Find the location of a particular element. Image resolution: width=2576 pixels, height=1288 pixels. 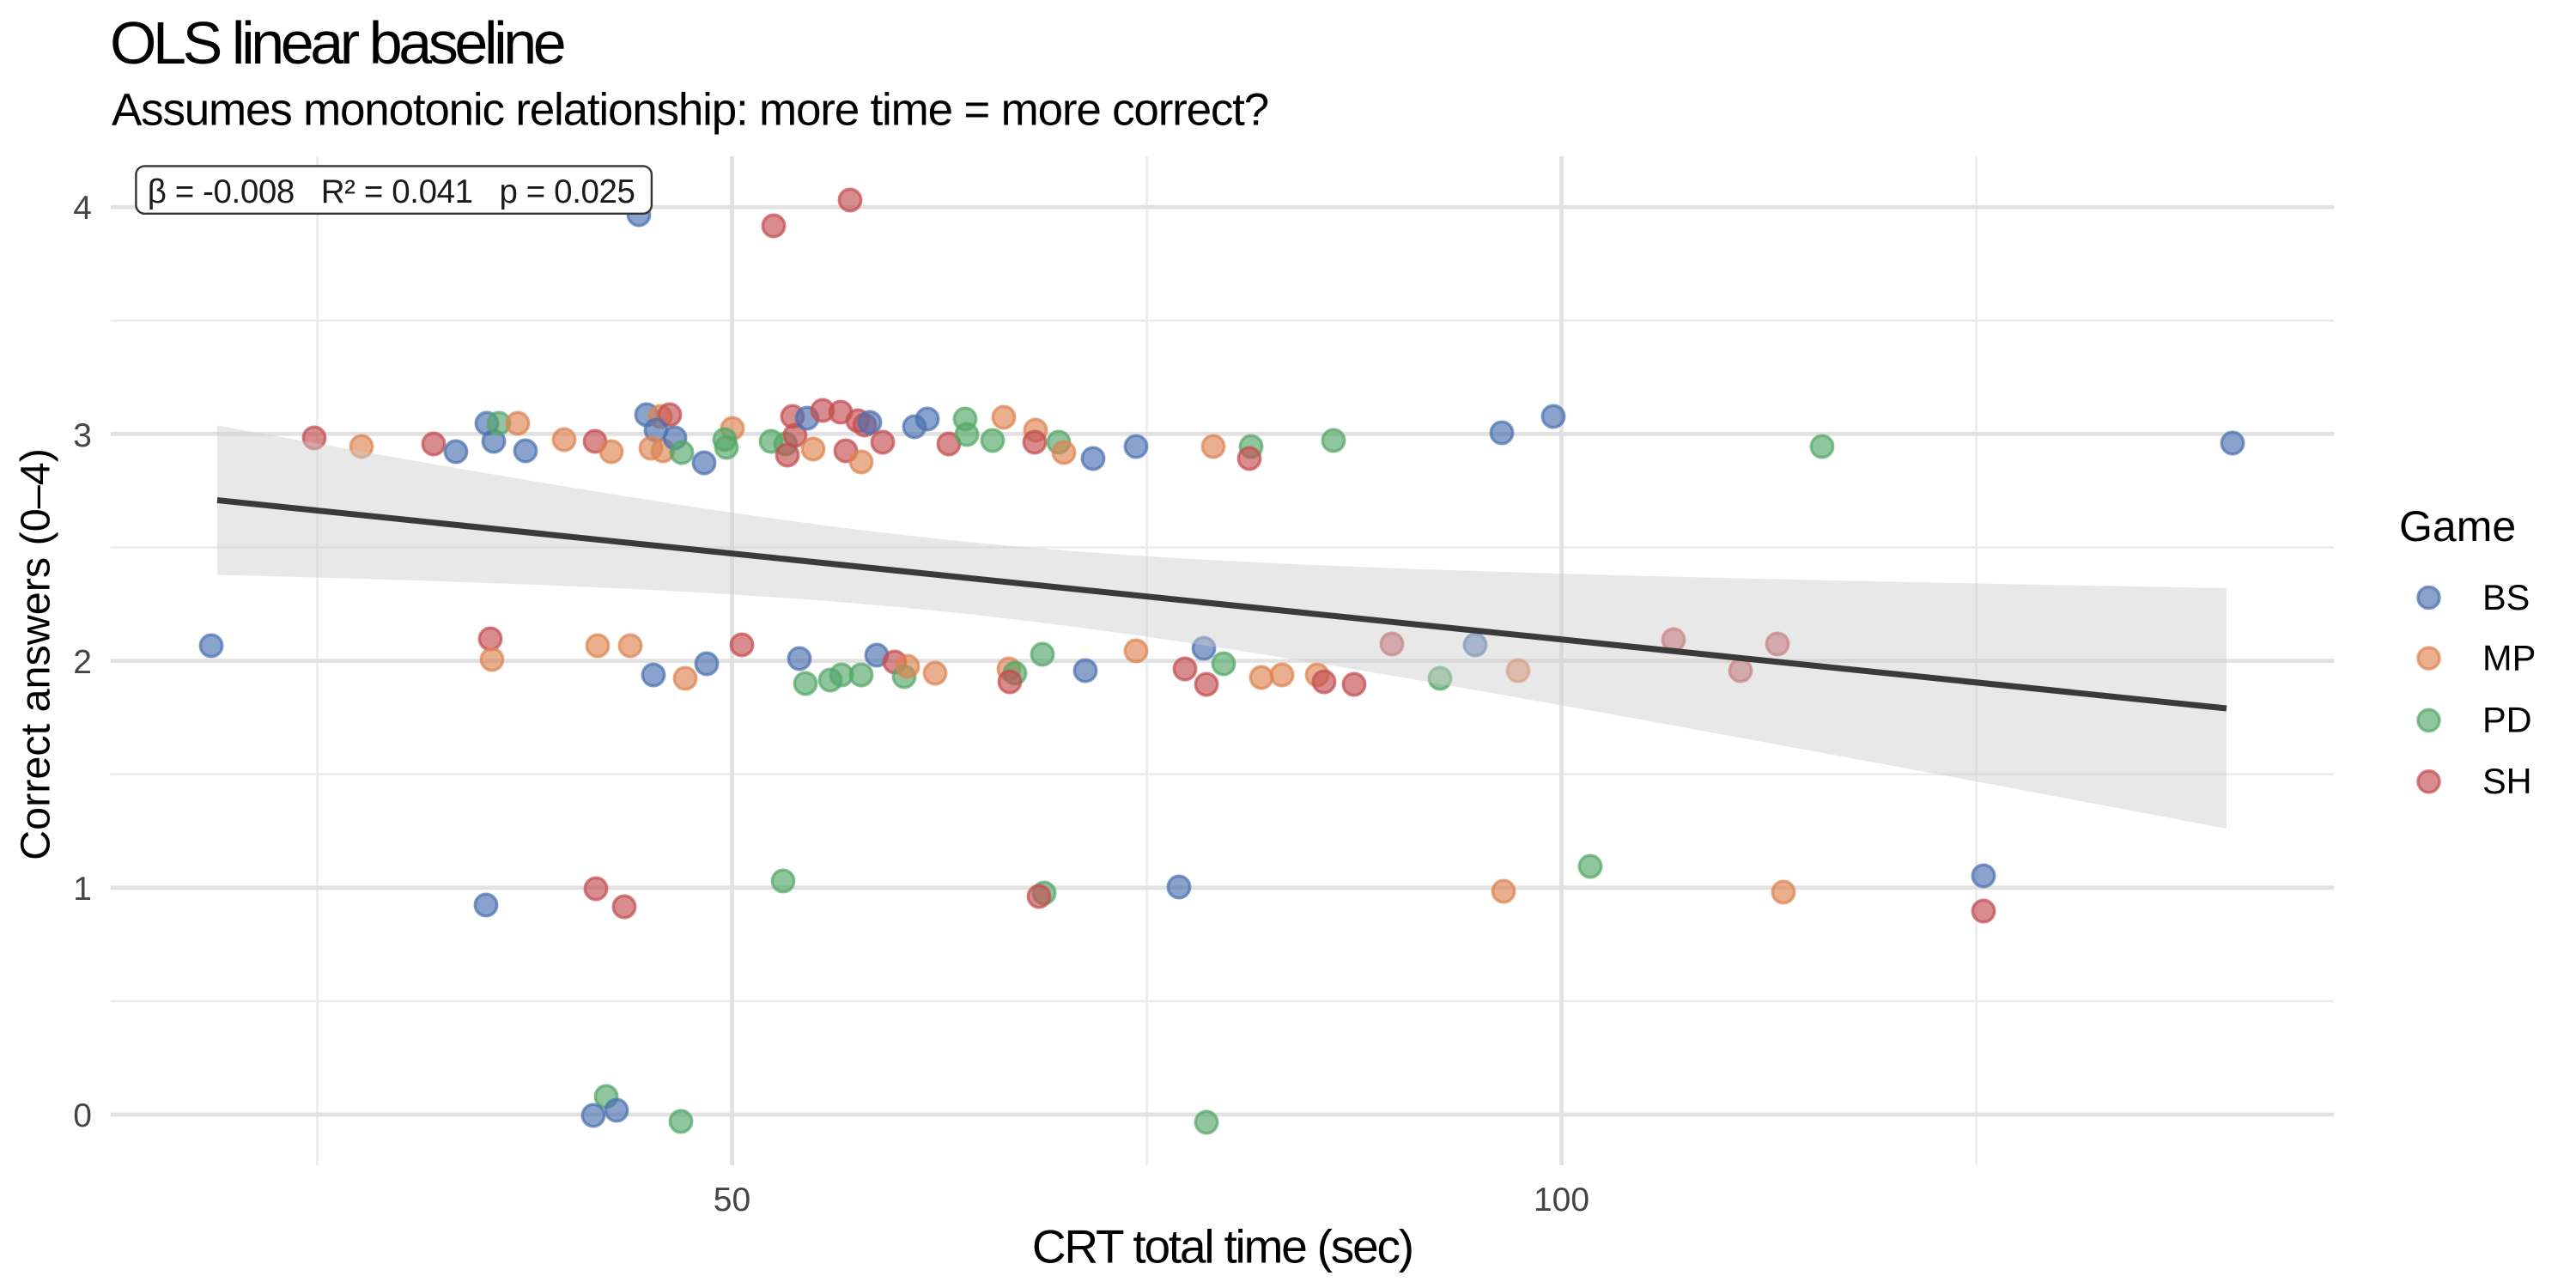

svg-text: 100 is located at coordinates (1561, 1200).